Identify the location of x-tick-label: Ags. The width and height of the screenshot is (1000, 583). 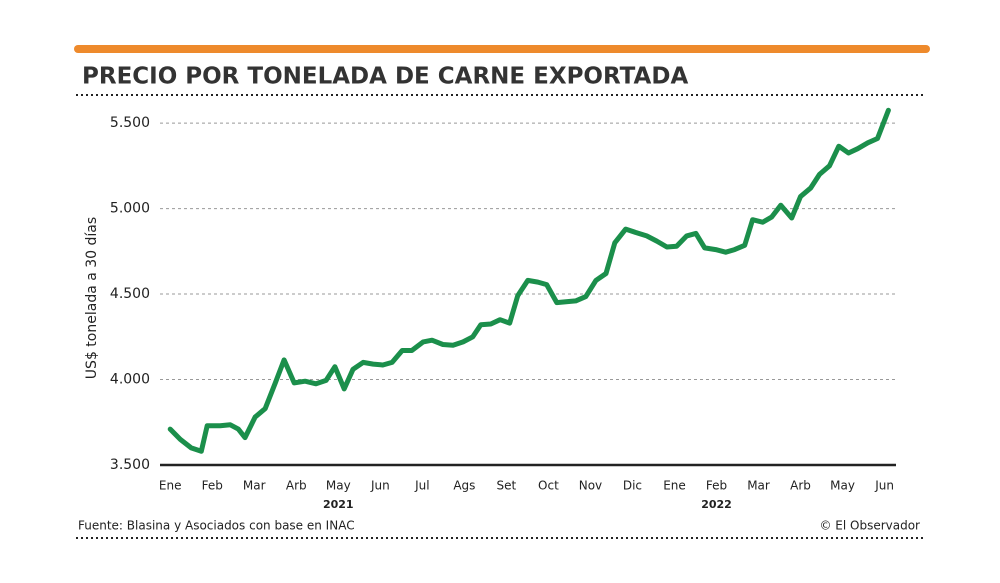
(464, 486).